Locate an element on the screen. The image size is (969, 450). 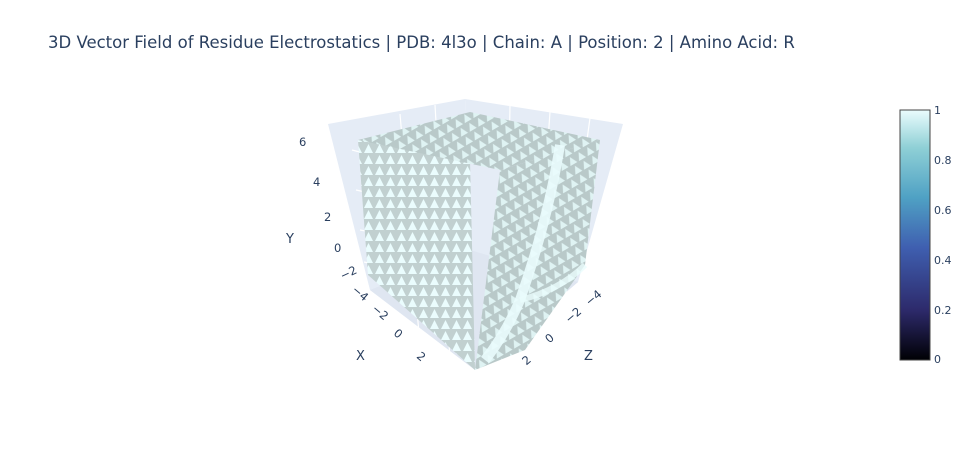
x-tick: 0 is located at coordinates (398, 333).